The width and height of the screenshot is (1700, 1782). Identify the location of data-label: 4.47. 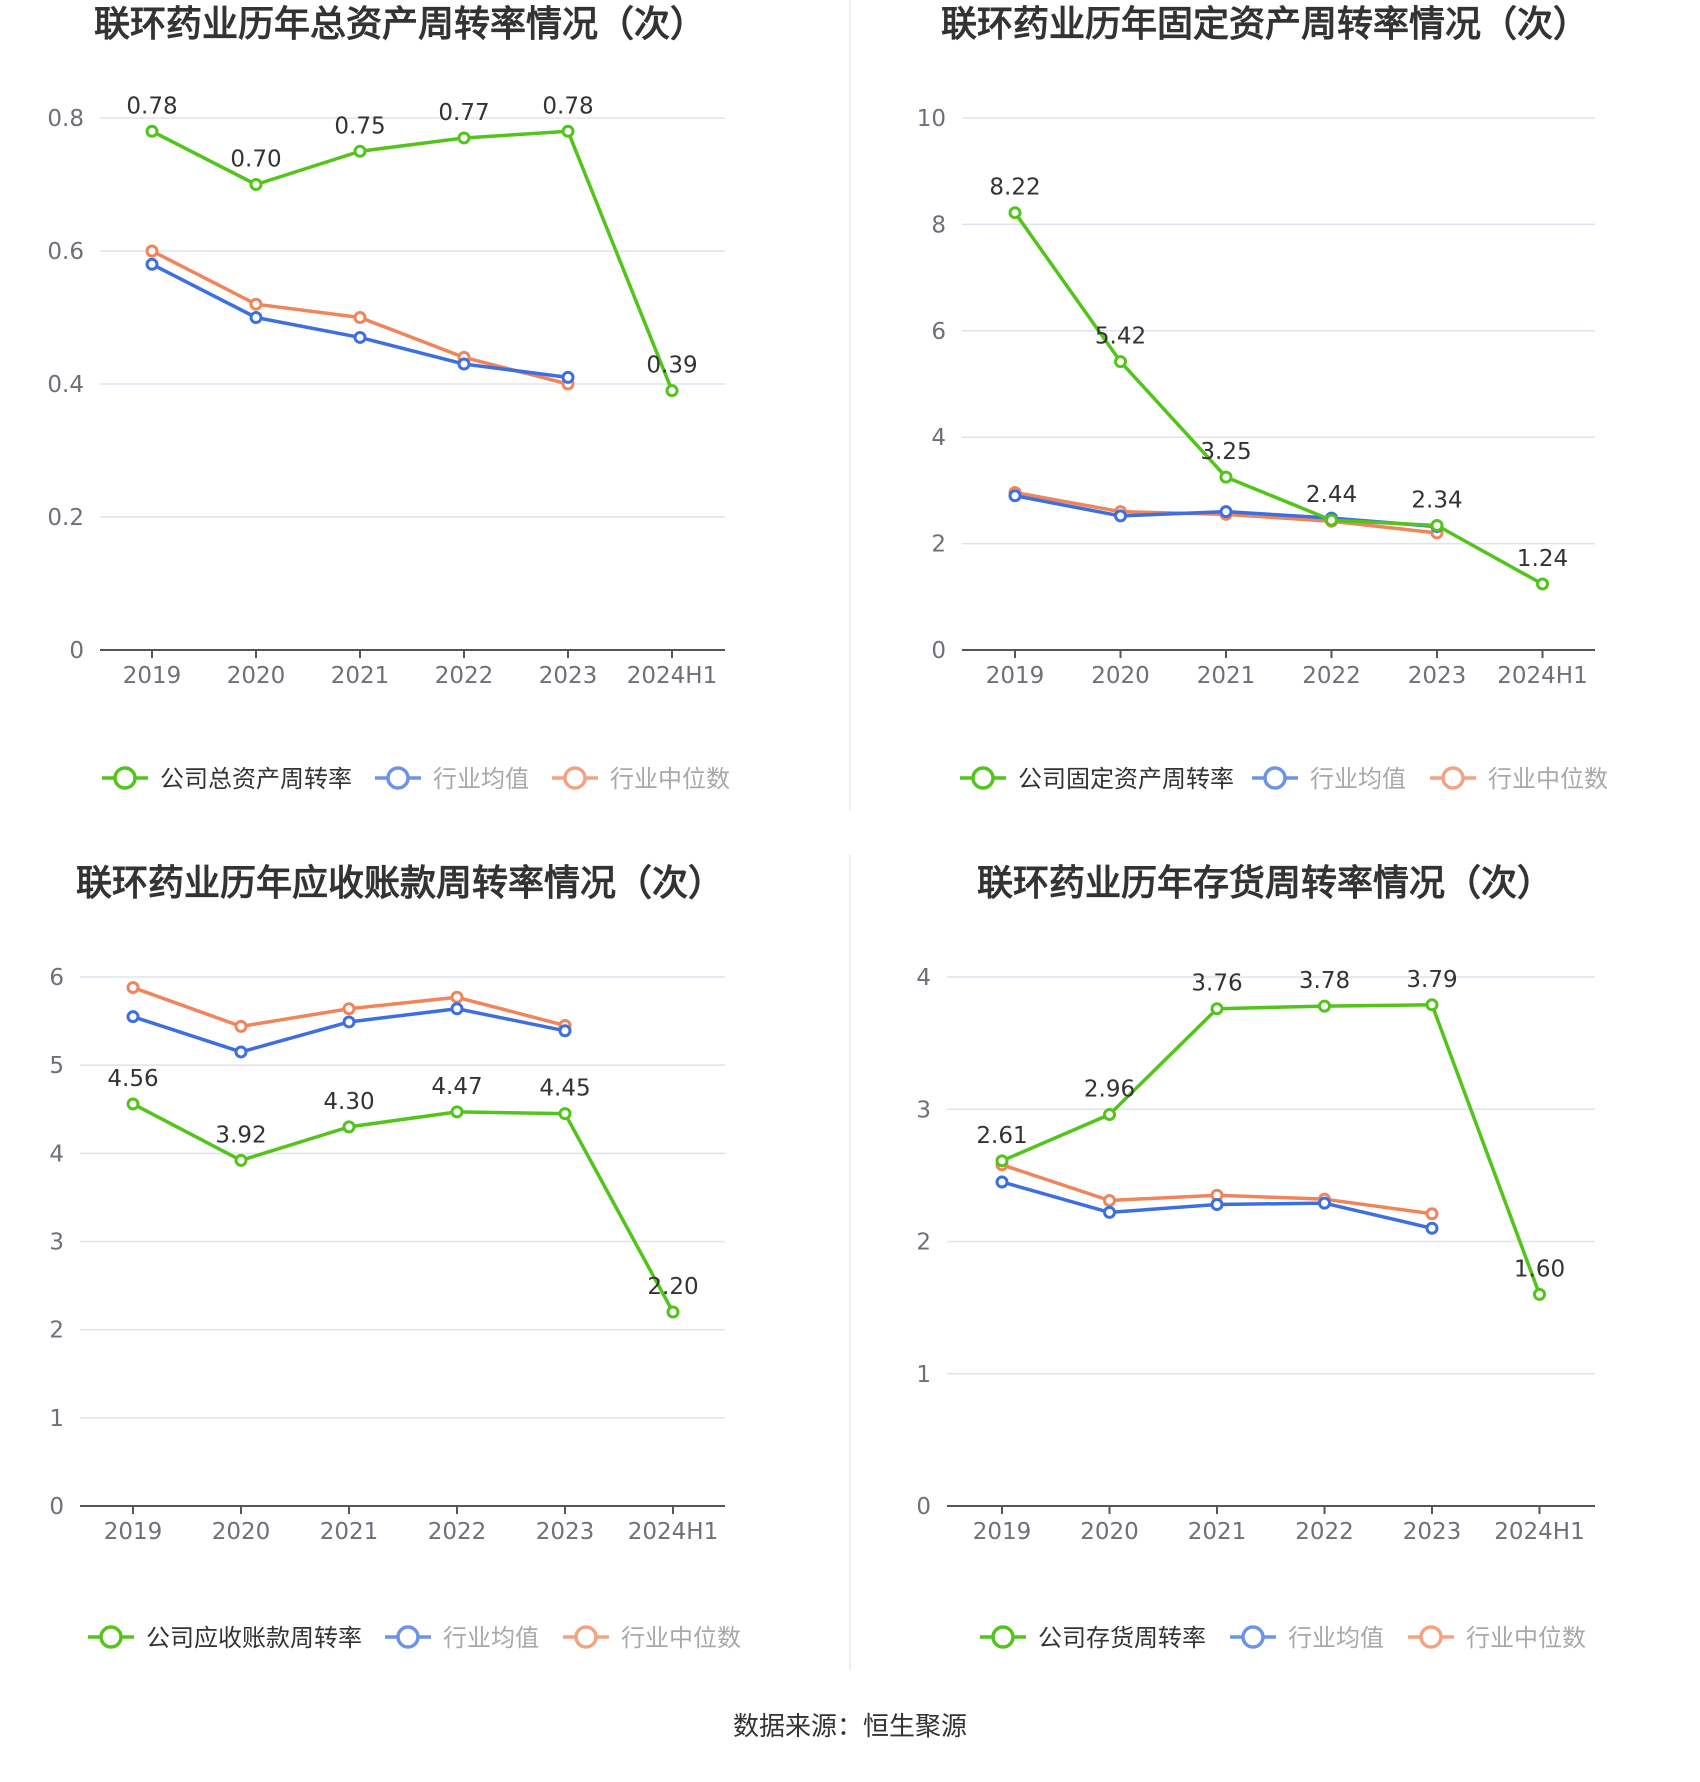
(456, 1087).